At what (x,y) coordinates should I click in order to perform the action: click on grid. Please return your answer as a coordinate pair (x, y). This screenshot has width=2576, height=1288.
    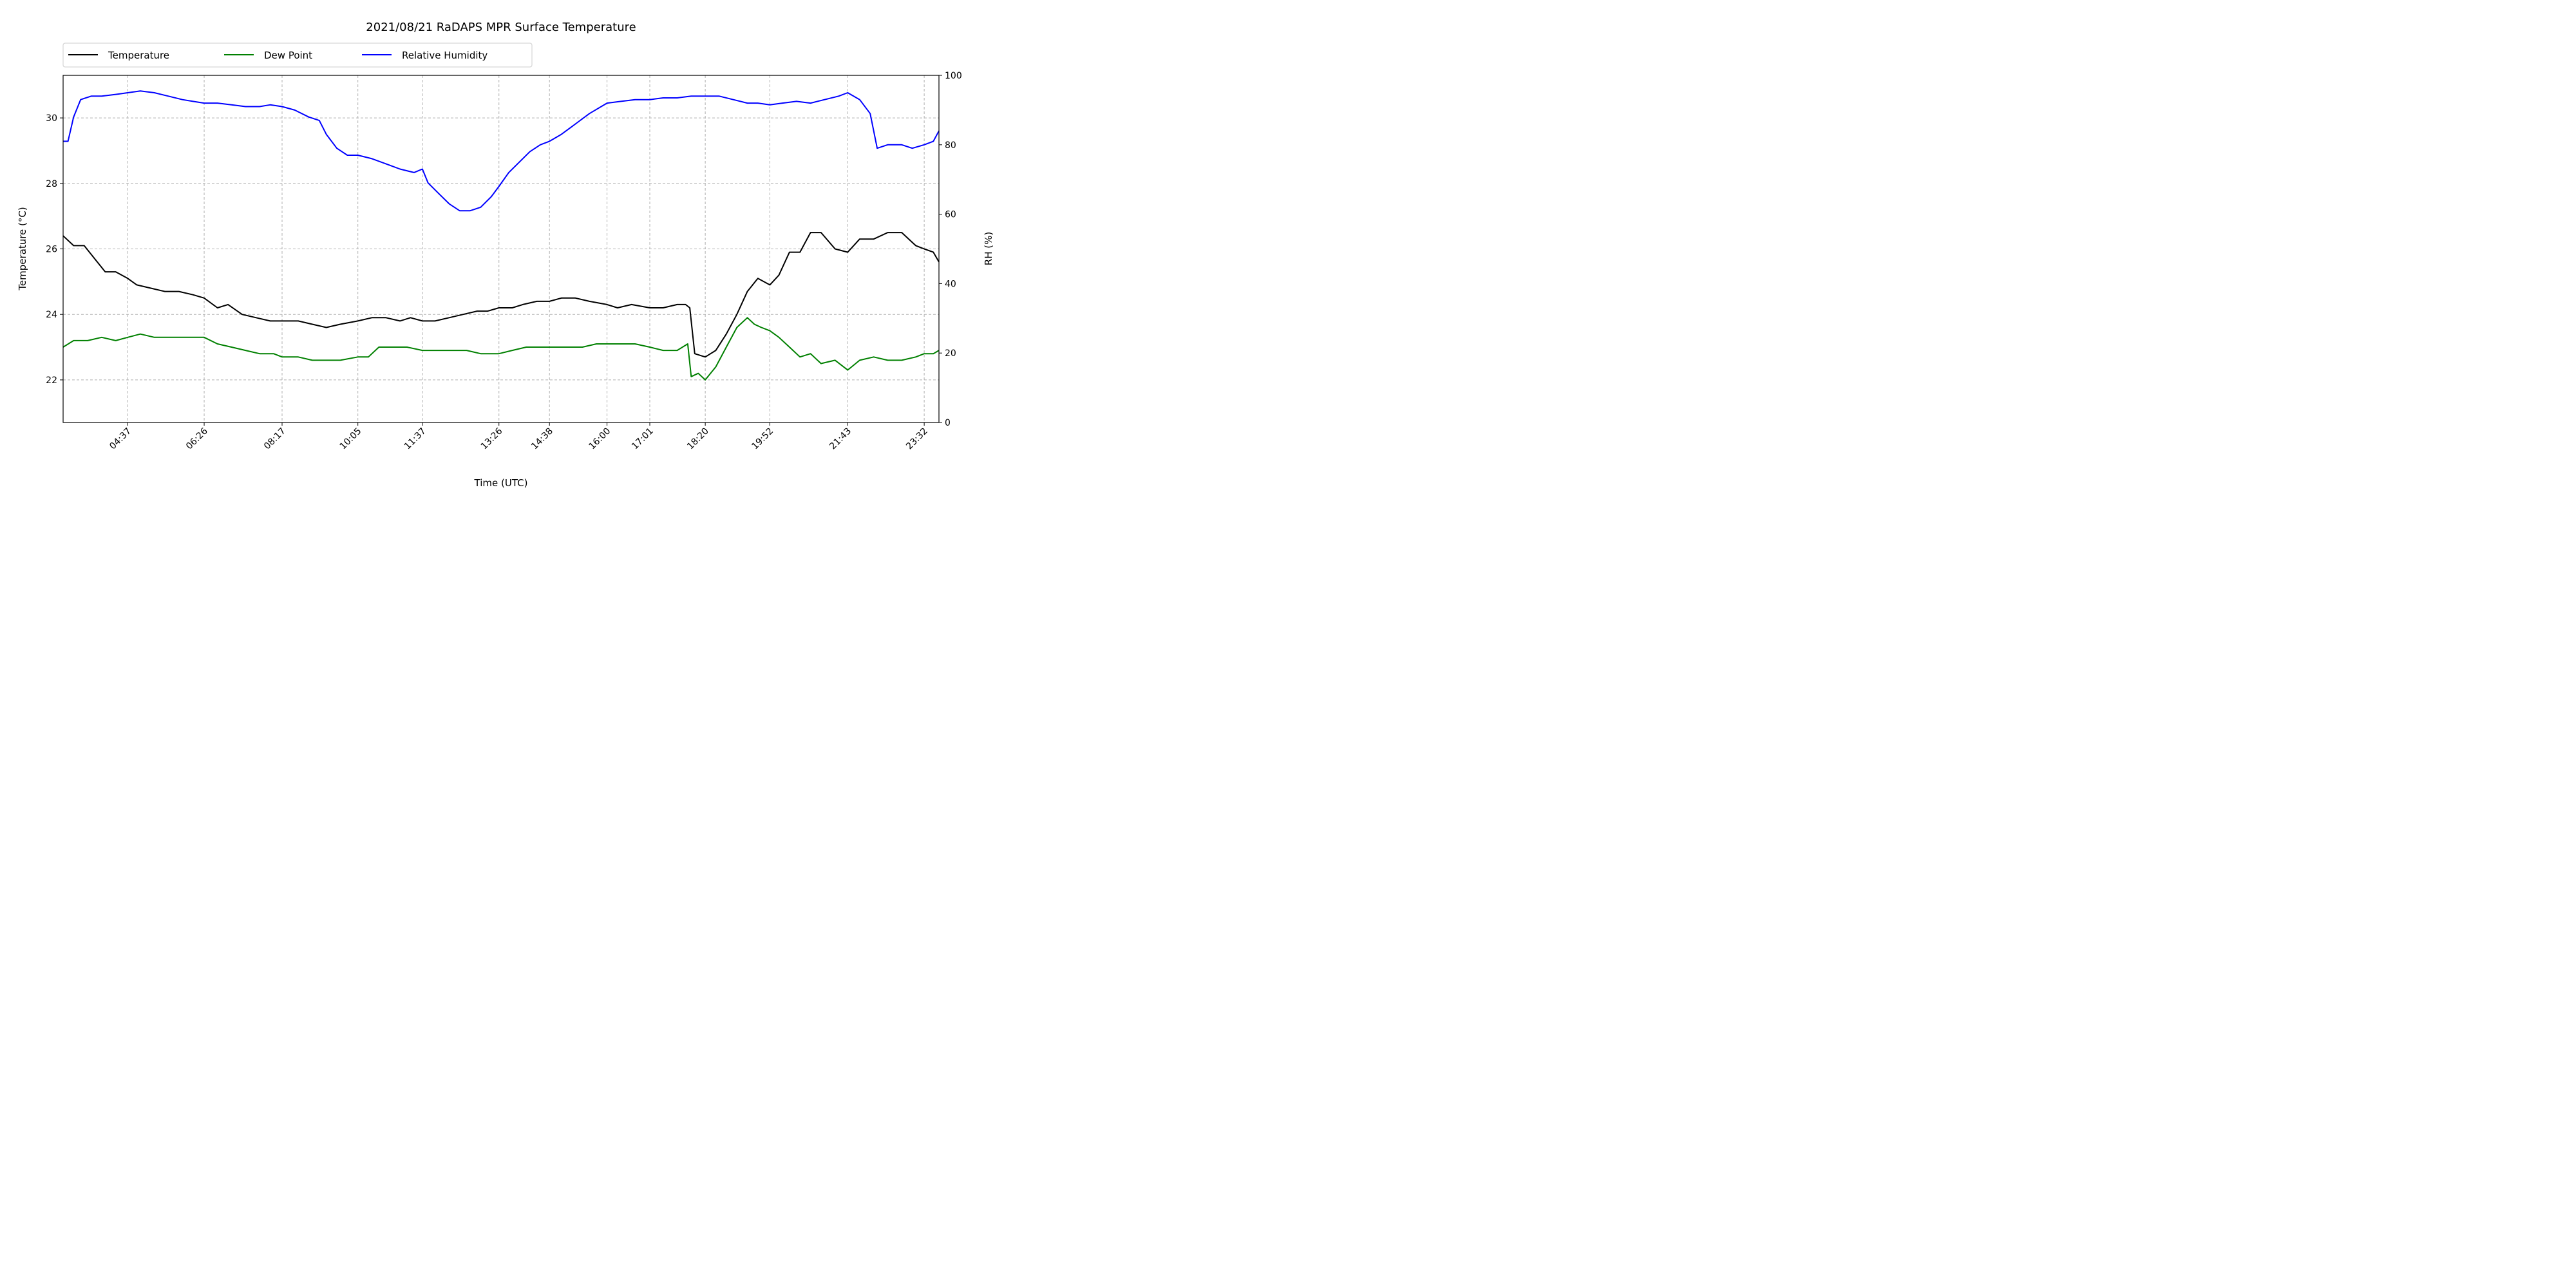
    Looking at the image, I should click on (501, 248).